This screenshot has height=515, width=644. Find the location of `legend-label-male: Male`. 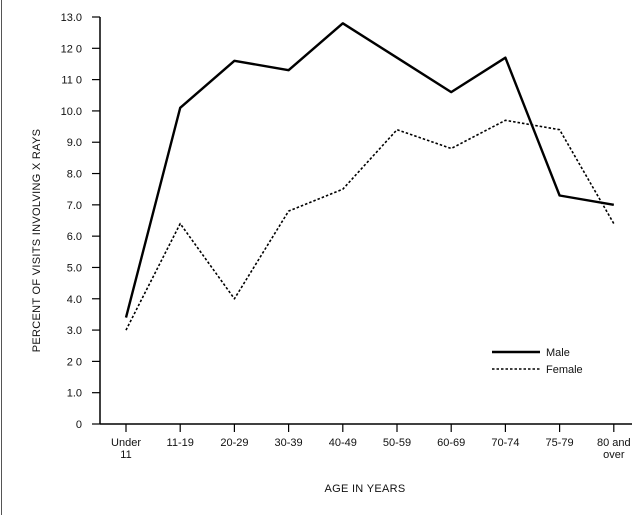

legend-label-male: Male is located at coordinates (558, 353).